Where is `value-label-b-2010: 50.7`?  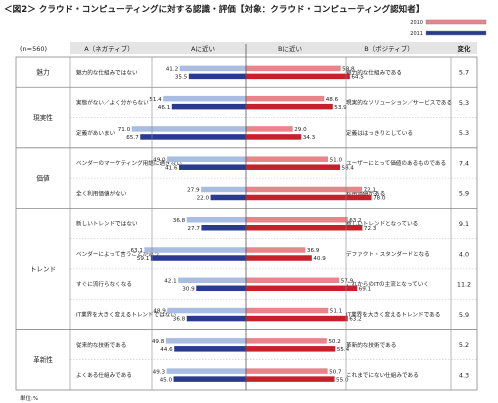
value-label-b-2010: 50.7 is located at coordinates (335, 372).